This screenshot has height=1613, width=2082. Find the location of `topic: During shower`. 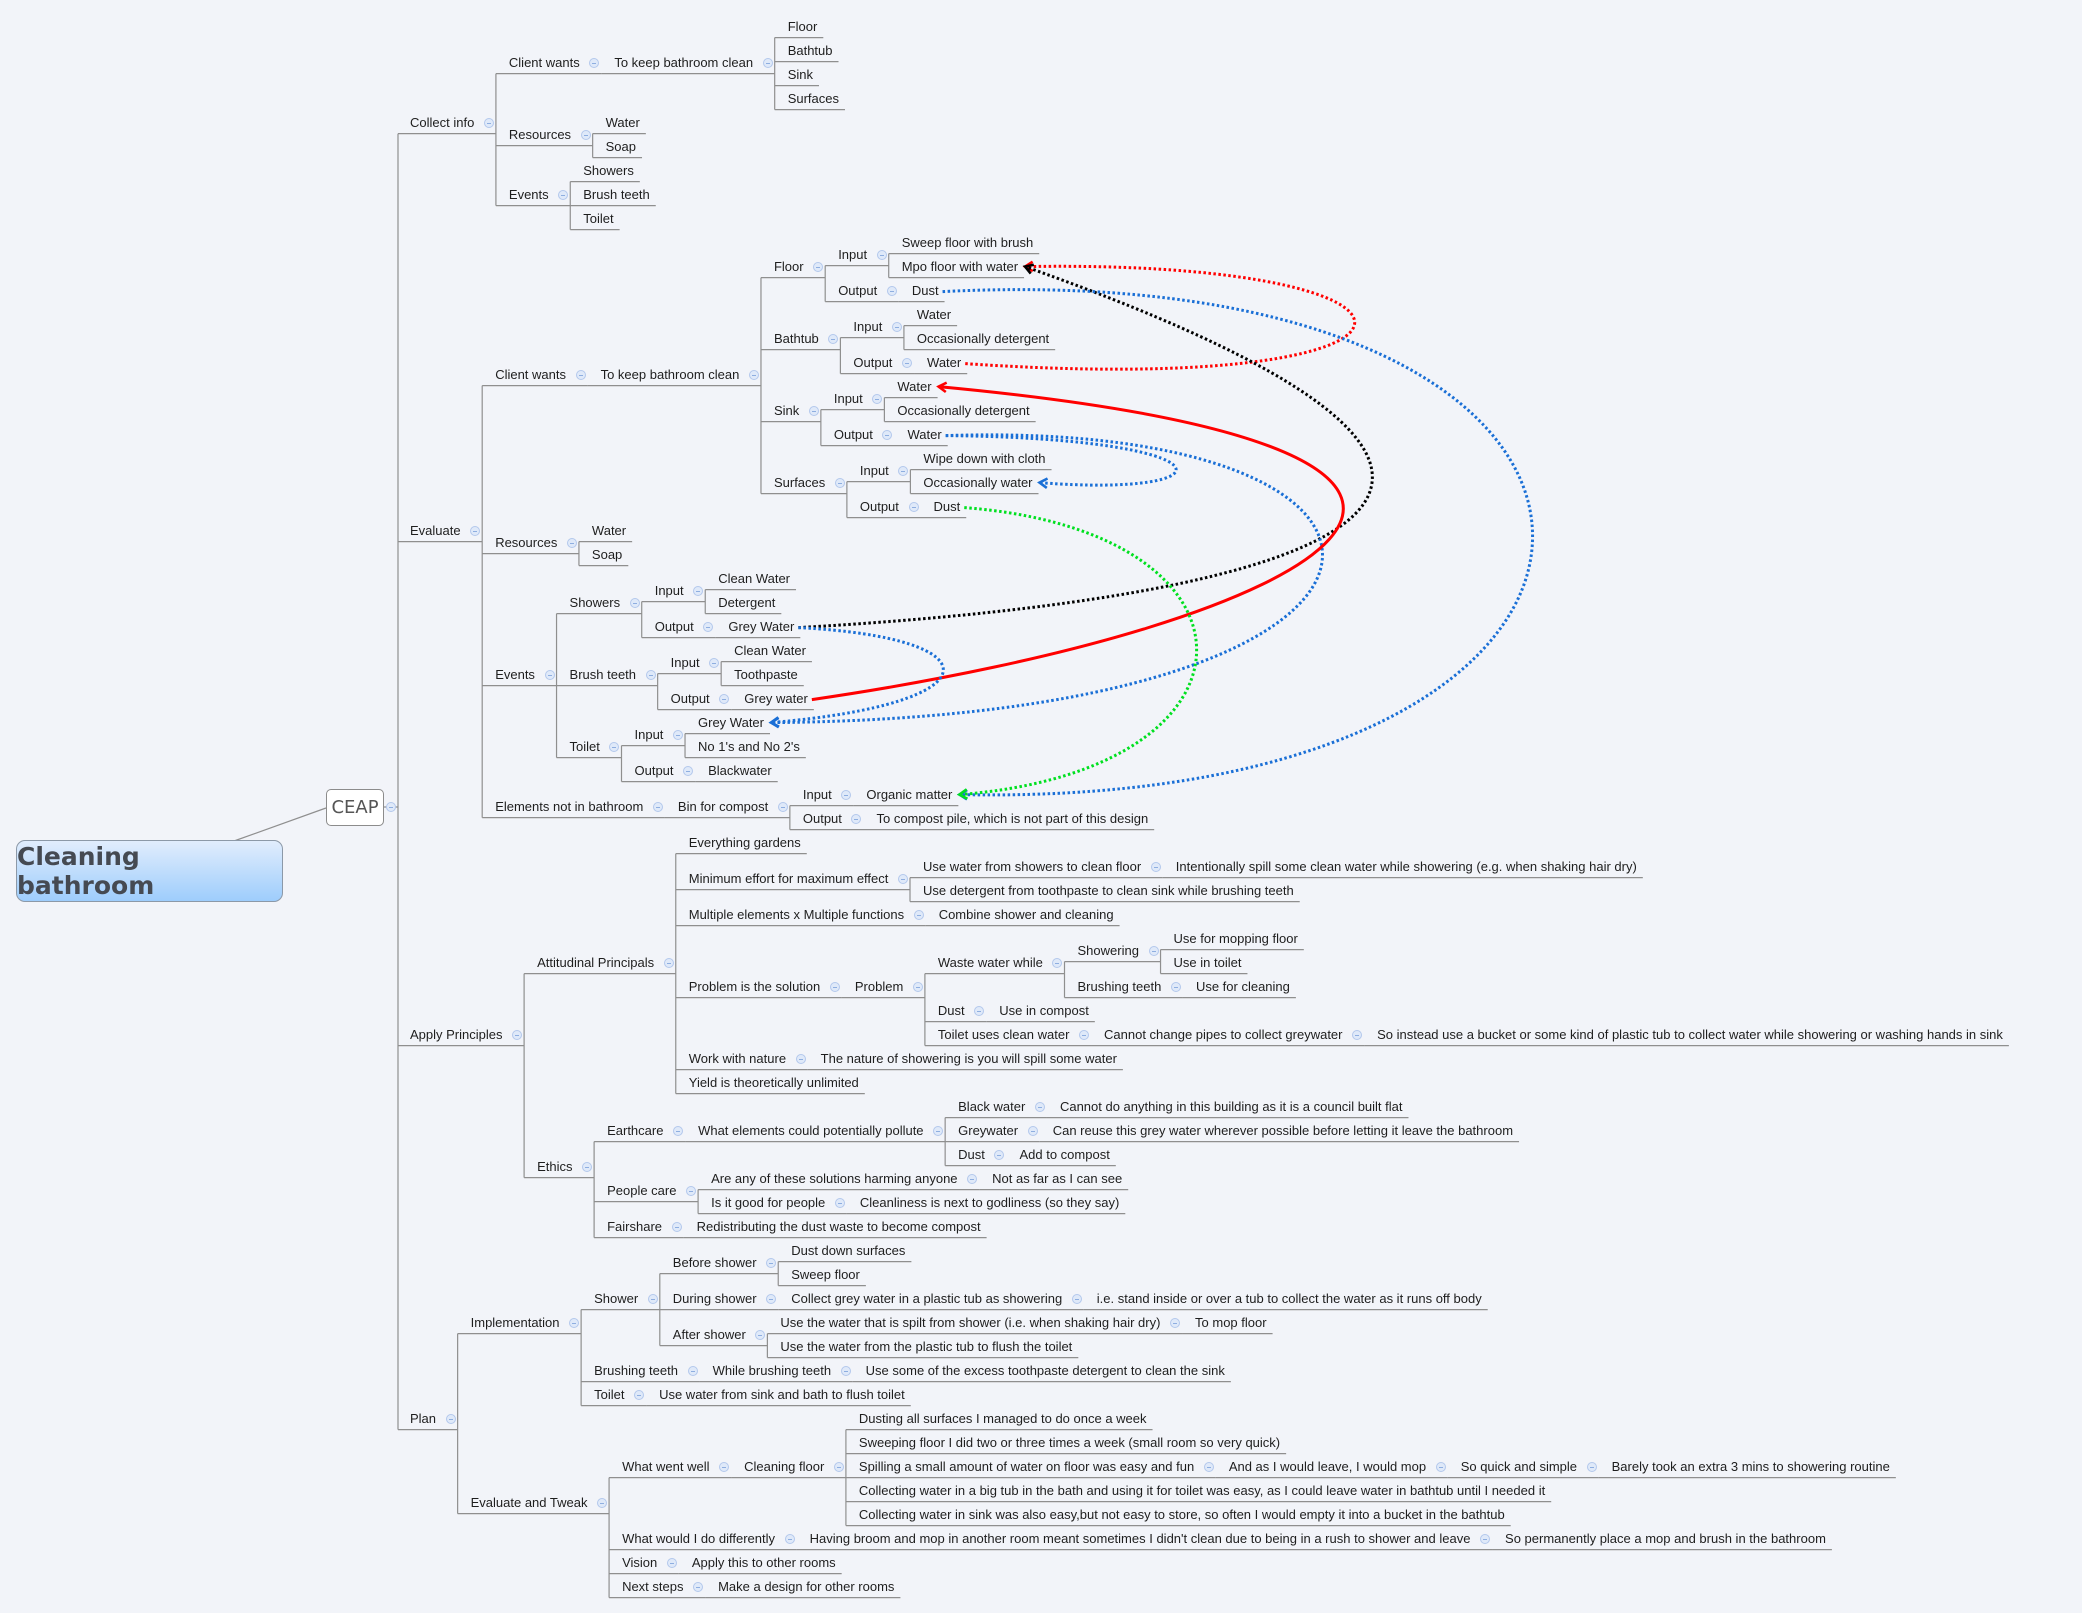

topic: During shower is located at coordinates (725, 1299).